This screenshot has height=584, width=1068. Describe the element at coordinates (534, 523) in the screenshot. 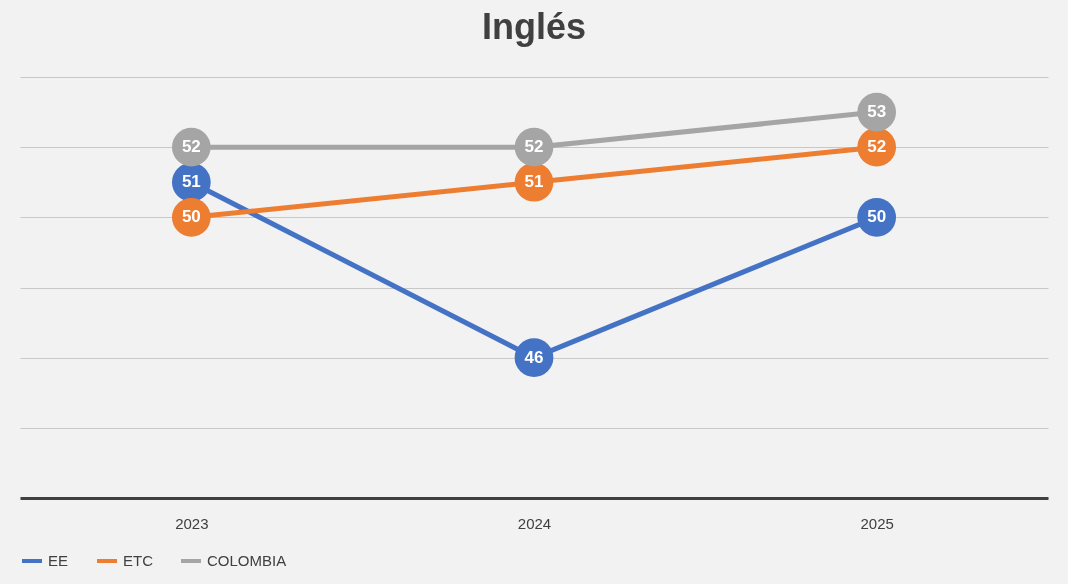

I see `x-tick-label: 2024` at that location.